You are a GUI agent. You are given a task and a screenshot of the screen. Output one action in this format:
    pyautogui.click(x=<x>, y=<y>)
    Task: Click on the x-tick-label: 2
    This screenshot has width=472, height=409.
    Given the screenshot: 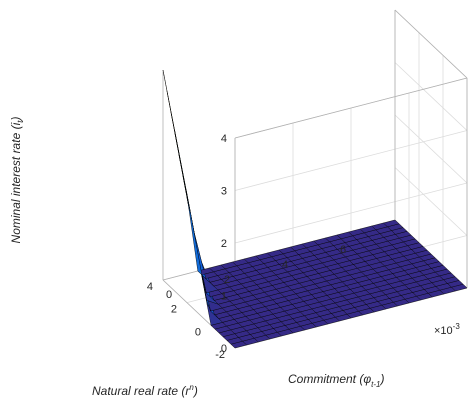 What is the action you would take?
    pyautogui.click(x=174, y=310)
    